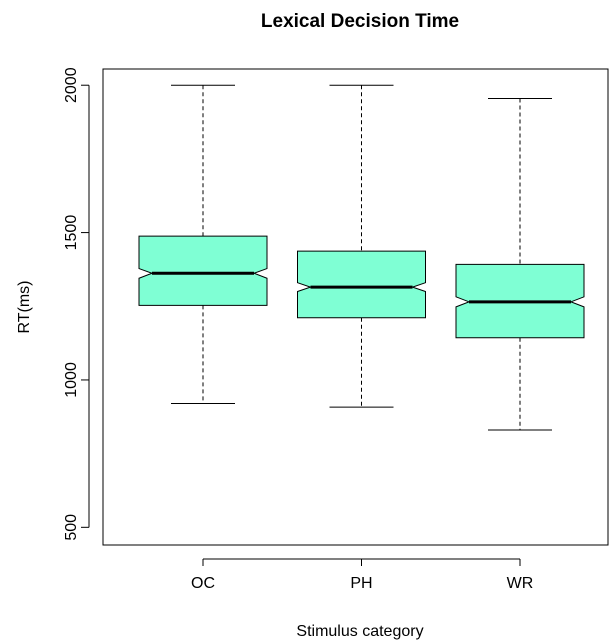  What do you see at coordinates (520, 583) in the screenshot?
I see `x-tick-label: WR` at bounding box center [520, 583].